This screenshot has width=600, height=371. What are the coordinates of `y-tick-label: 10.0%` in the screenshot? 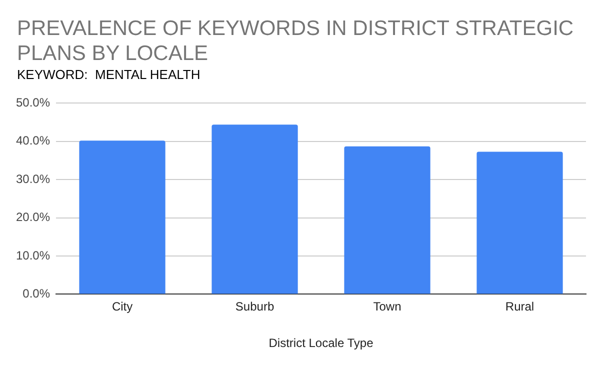 It's located at (33, 255).